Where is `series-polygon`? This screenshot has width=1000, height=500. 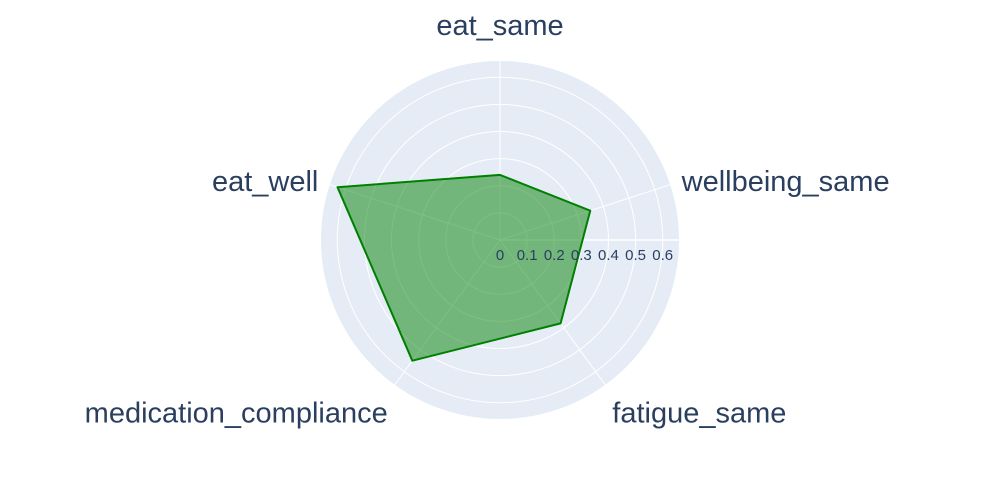 series-polygon is located at coordinates (464, 267).